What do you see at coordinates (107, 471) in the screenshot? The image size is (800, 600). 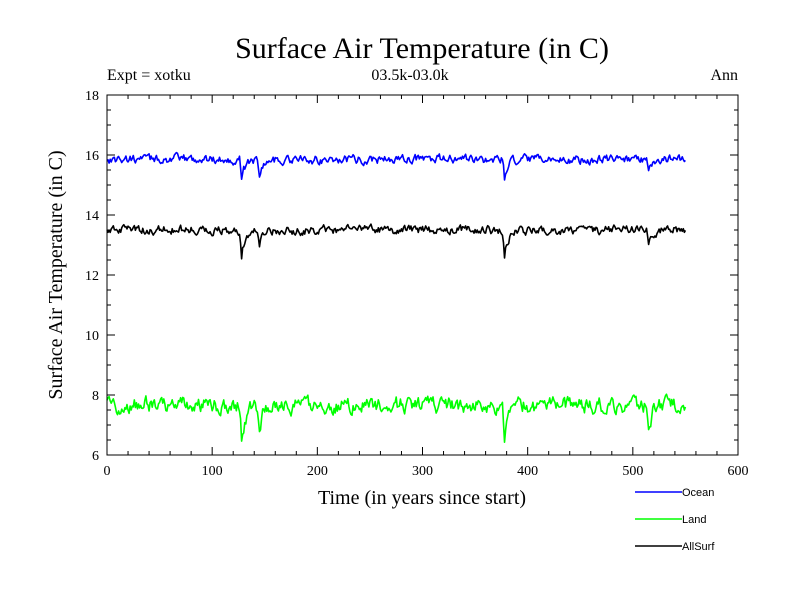 I see `x-tick-label: 0` at bounding box center [107, 471].